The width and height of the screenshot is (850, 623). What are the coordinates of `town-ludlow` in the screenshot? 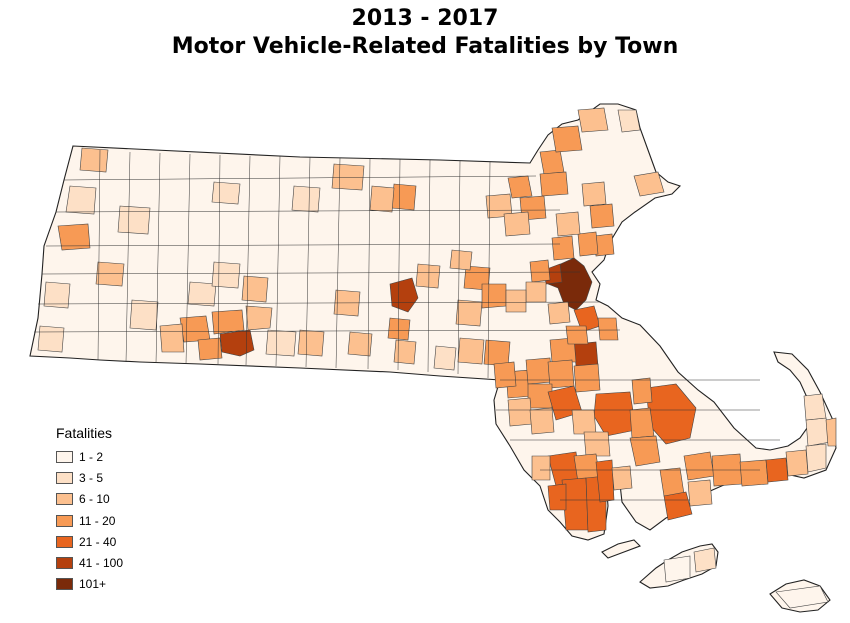 It's located at (259, 318).